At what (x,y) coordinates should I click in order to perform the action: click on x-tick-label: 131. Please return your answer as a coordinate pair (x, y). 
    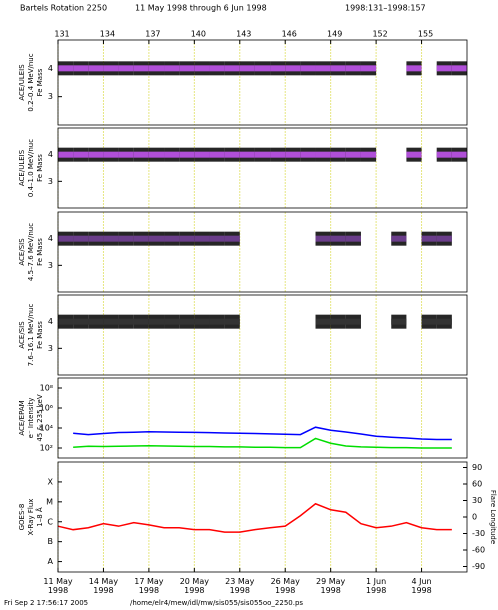
    Looking at the image, I should click on (61, 34).